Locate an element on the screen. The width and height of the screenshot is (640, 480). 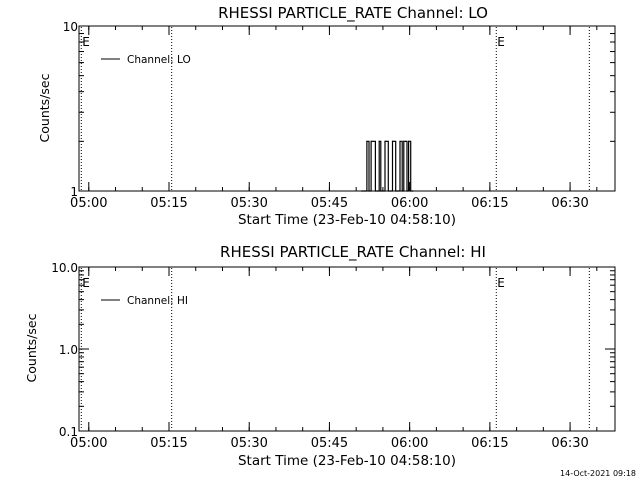
chart-title: RHESSI PARTICLE_RATE Channel: LO is located at coordinates (353, 13).